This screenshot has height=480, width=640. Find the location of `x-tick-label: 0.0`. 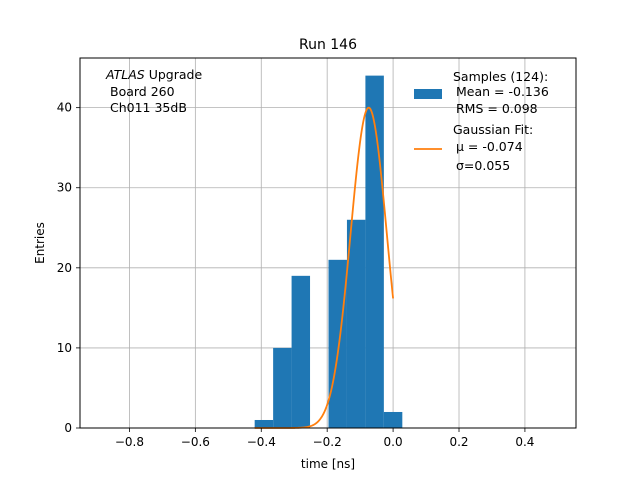

x-tick-label: 0.0 is located at coordinates (393, 442).